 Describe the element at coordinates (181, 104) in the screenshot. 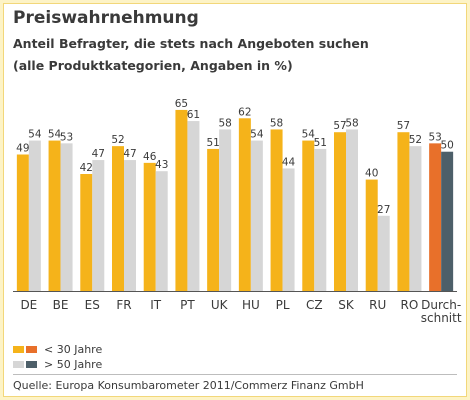

I see `data-label-under-30-5: 65` at that location.